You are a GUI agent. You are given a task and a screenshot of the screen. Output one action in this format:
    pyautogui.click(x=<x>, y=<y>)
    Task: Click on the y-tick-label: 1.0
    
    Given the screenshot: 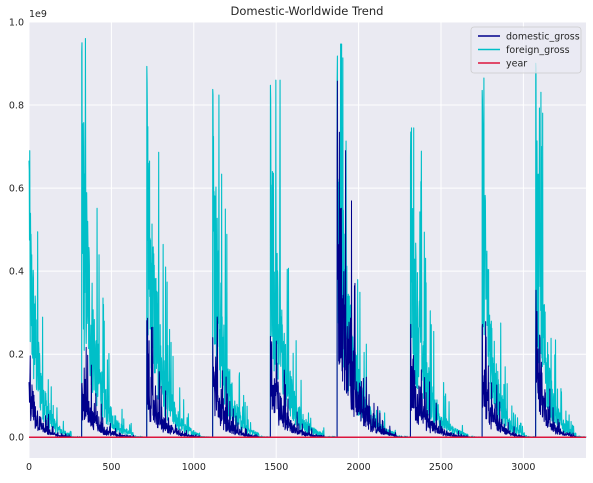 What is the action you would take?
    pyautogui.click(x=16, y=23)
    